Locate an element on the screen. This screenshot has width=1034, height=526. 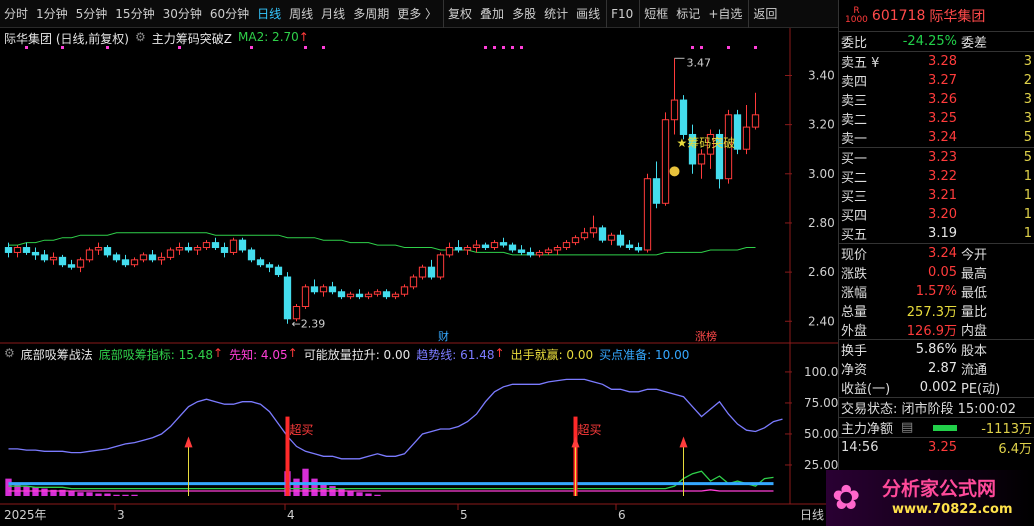
stat-label2: 流通 is located at coordinates (974, 370).